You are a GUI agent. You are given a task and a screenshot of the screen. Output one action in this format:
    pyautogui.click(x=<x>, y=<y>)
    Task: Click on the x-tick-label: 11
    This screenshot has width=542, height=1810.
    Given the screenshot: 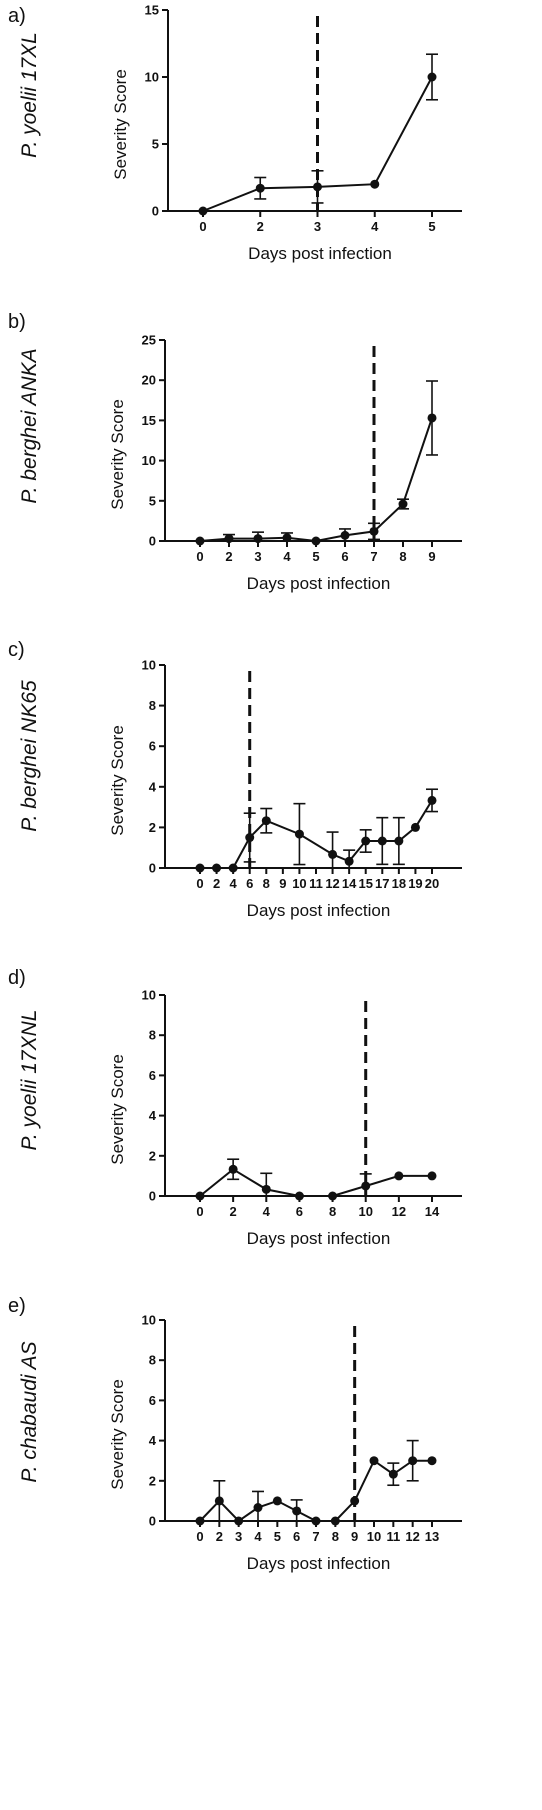 What is the action you would take?
    pyautogui.click(x=393, y=1536)
    